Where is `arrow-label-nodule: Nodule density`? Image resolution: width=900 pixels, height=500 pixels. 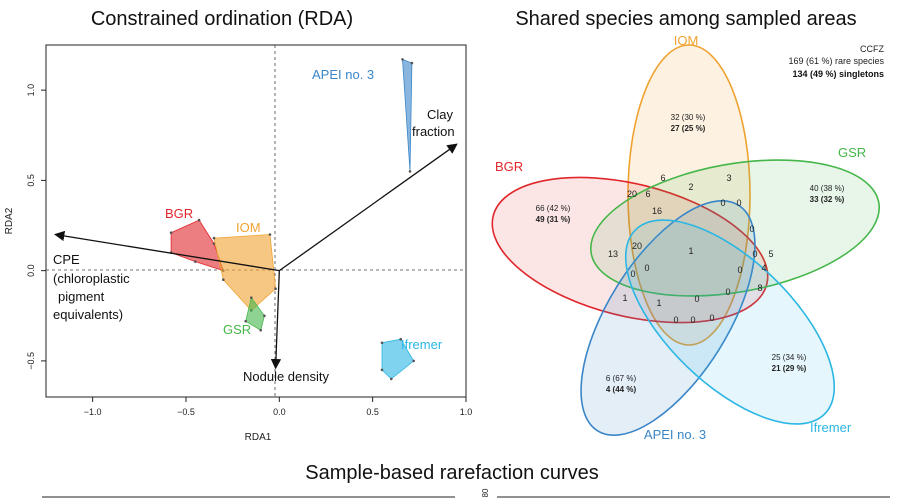
arrow-label-nodule: Nodule density is located at coordinates (286, 376).